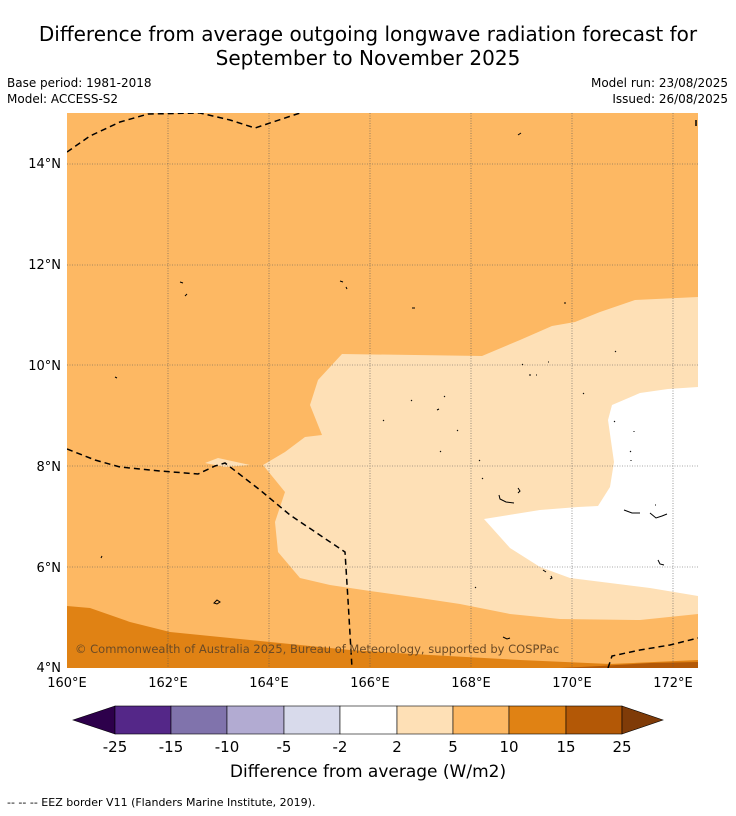  Describe the element at coordinates (591, 491) in the screenshot. I see `field-neutral` at that location.